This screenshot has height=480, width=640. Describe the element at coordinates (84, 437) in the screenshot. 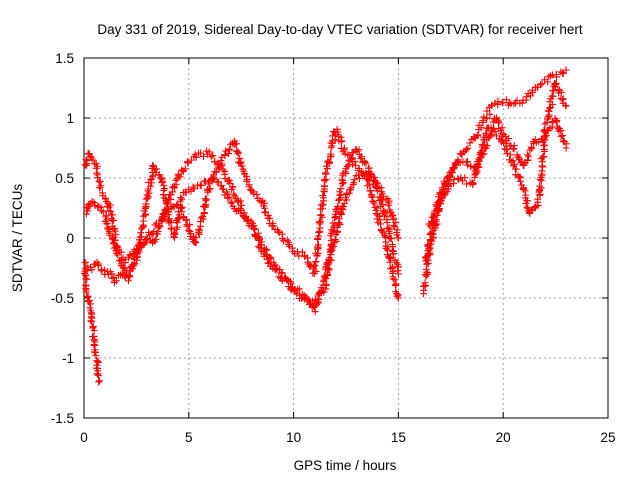

I see `x-tick-label: 0` at that location.